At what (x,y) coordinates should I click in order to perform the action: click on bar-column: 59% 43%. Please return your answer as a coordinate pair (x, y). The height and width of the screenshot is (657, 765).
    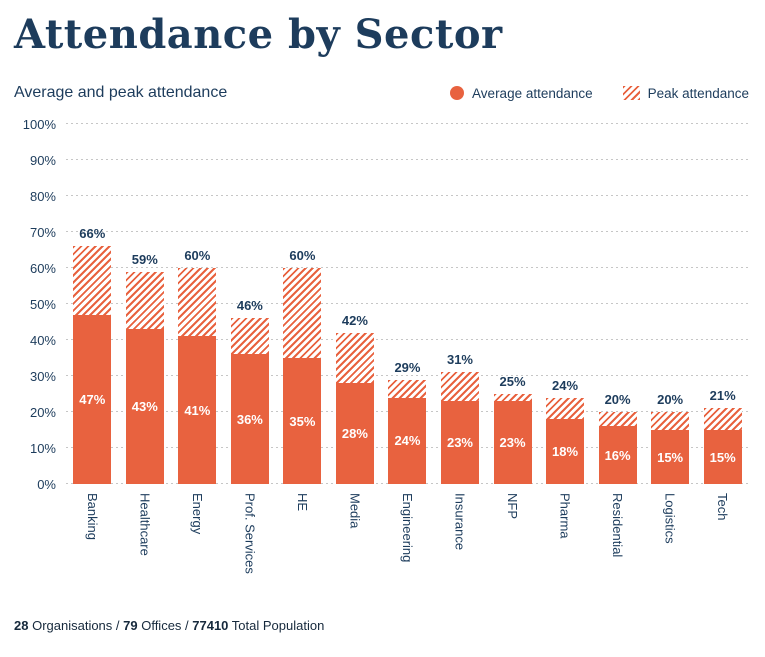
    Looking at the image, I should click on (145, 304).